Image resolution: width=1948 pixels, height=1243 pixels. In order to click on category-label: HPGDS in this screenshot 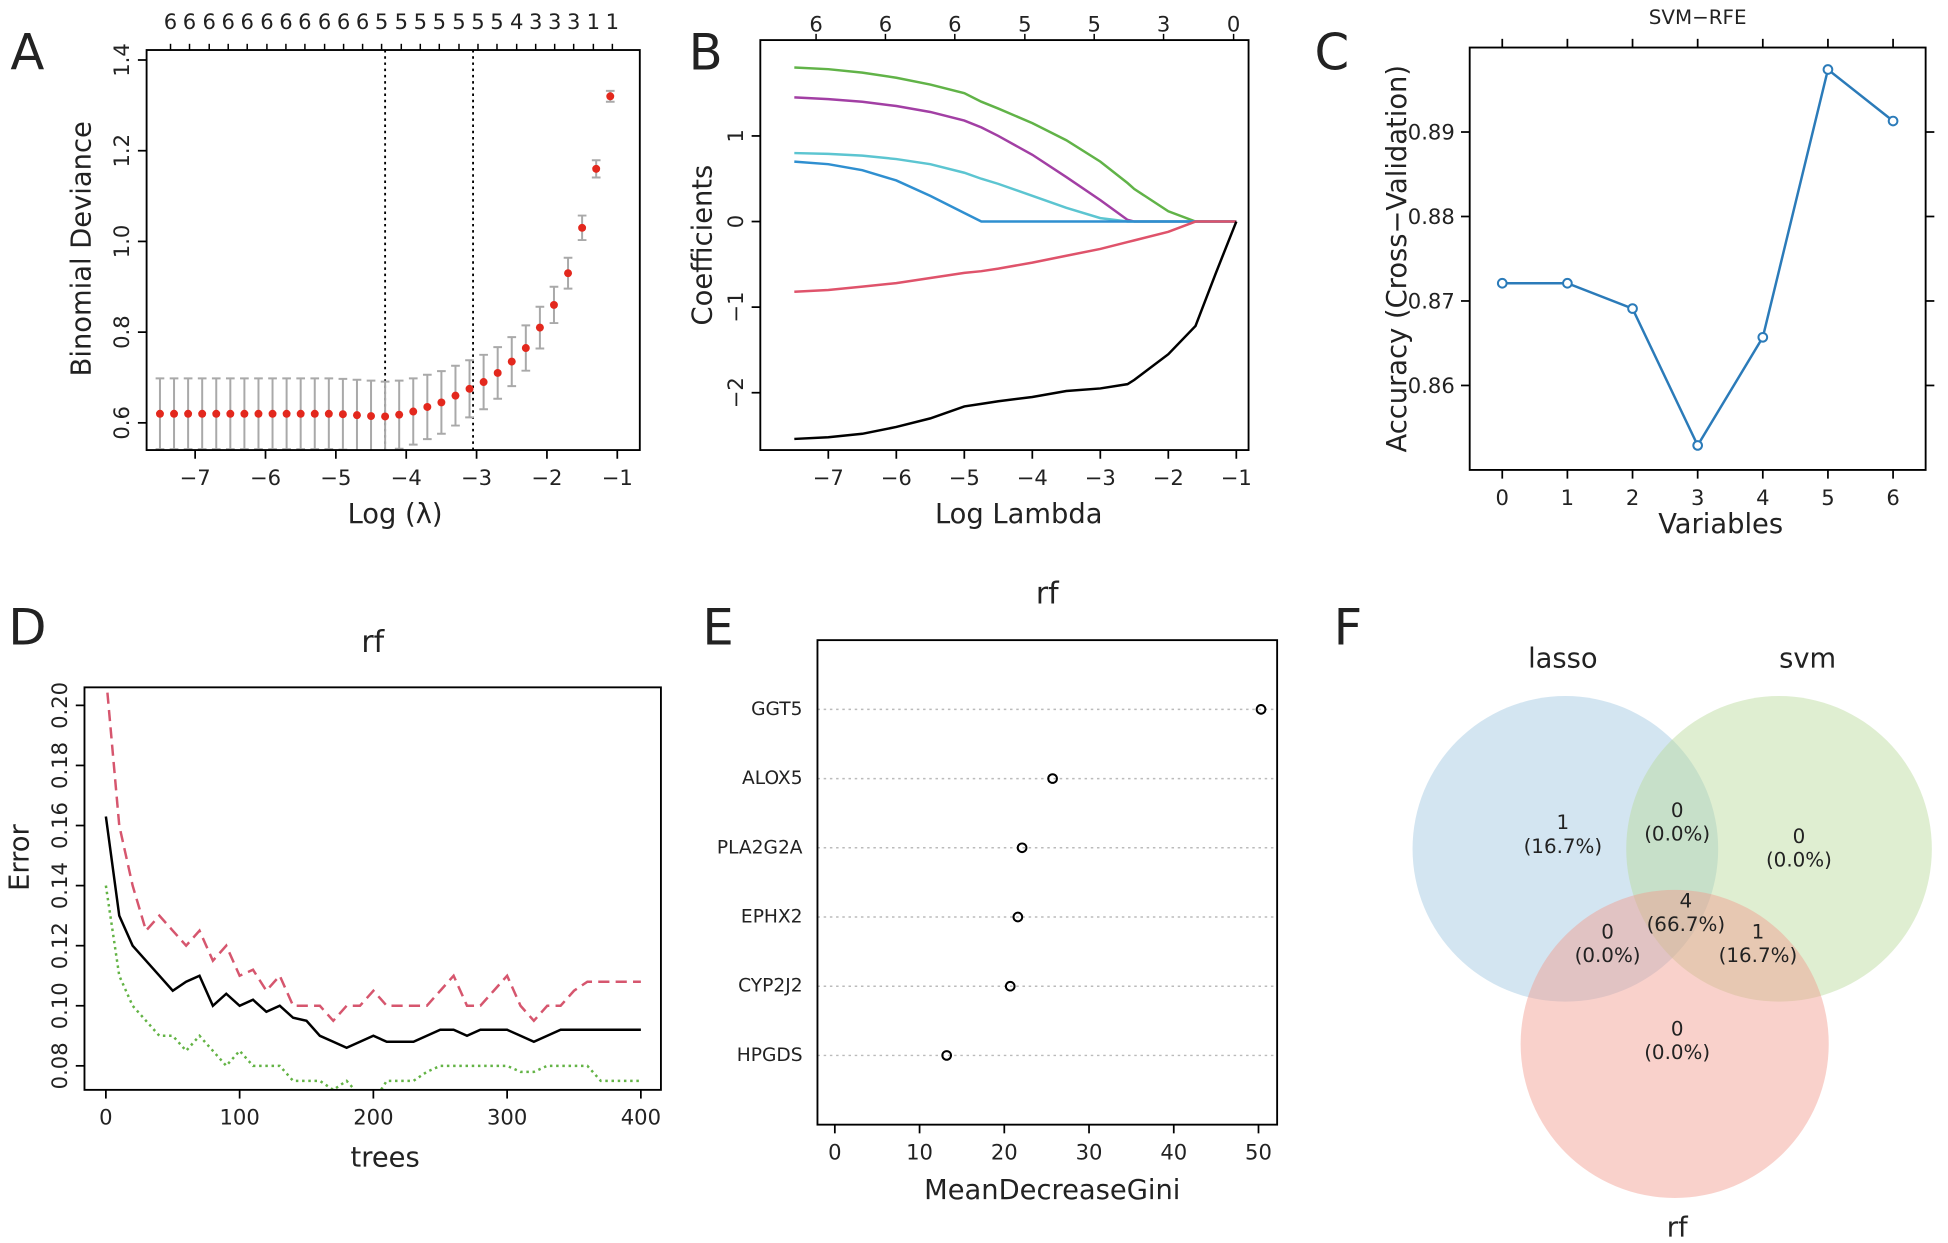, I will do `click(770, 1055)`.